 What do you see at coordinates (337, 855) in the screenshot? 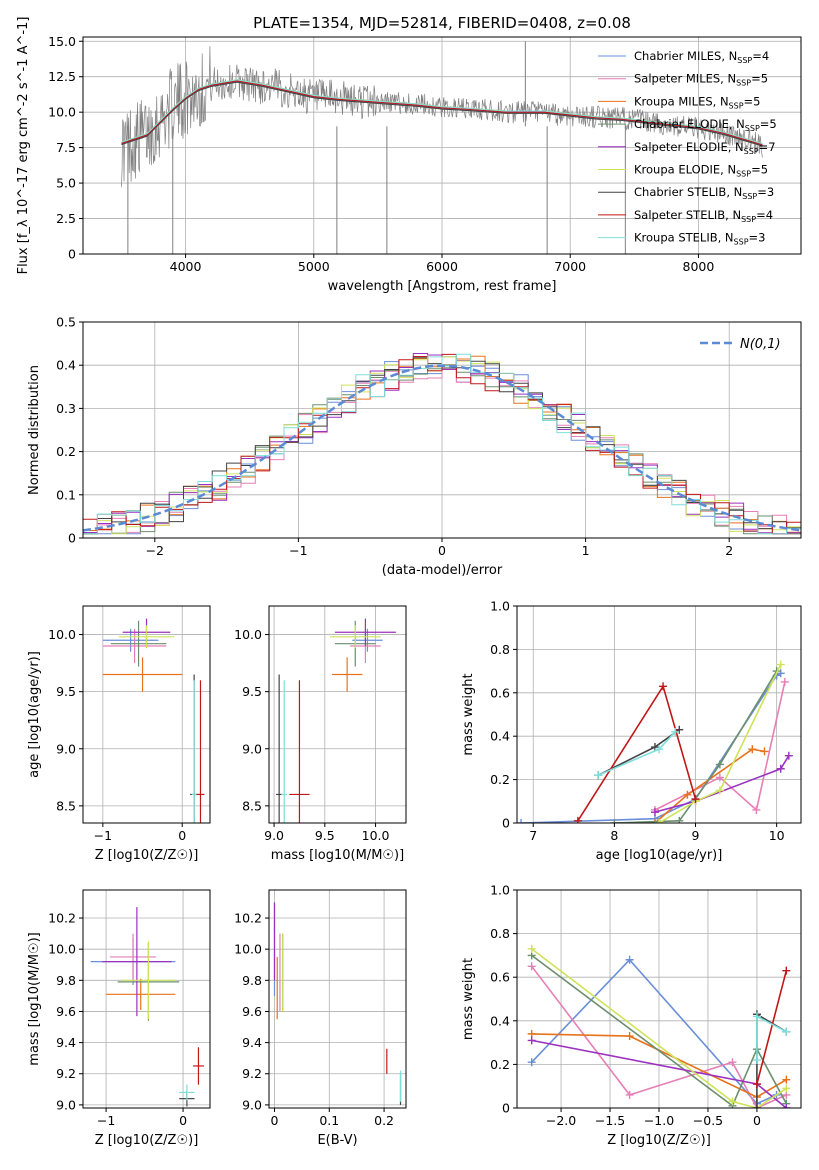
I see `x-axis-label: mass [log10(M/M☉)]` at bounding box center [337, 855].